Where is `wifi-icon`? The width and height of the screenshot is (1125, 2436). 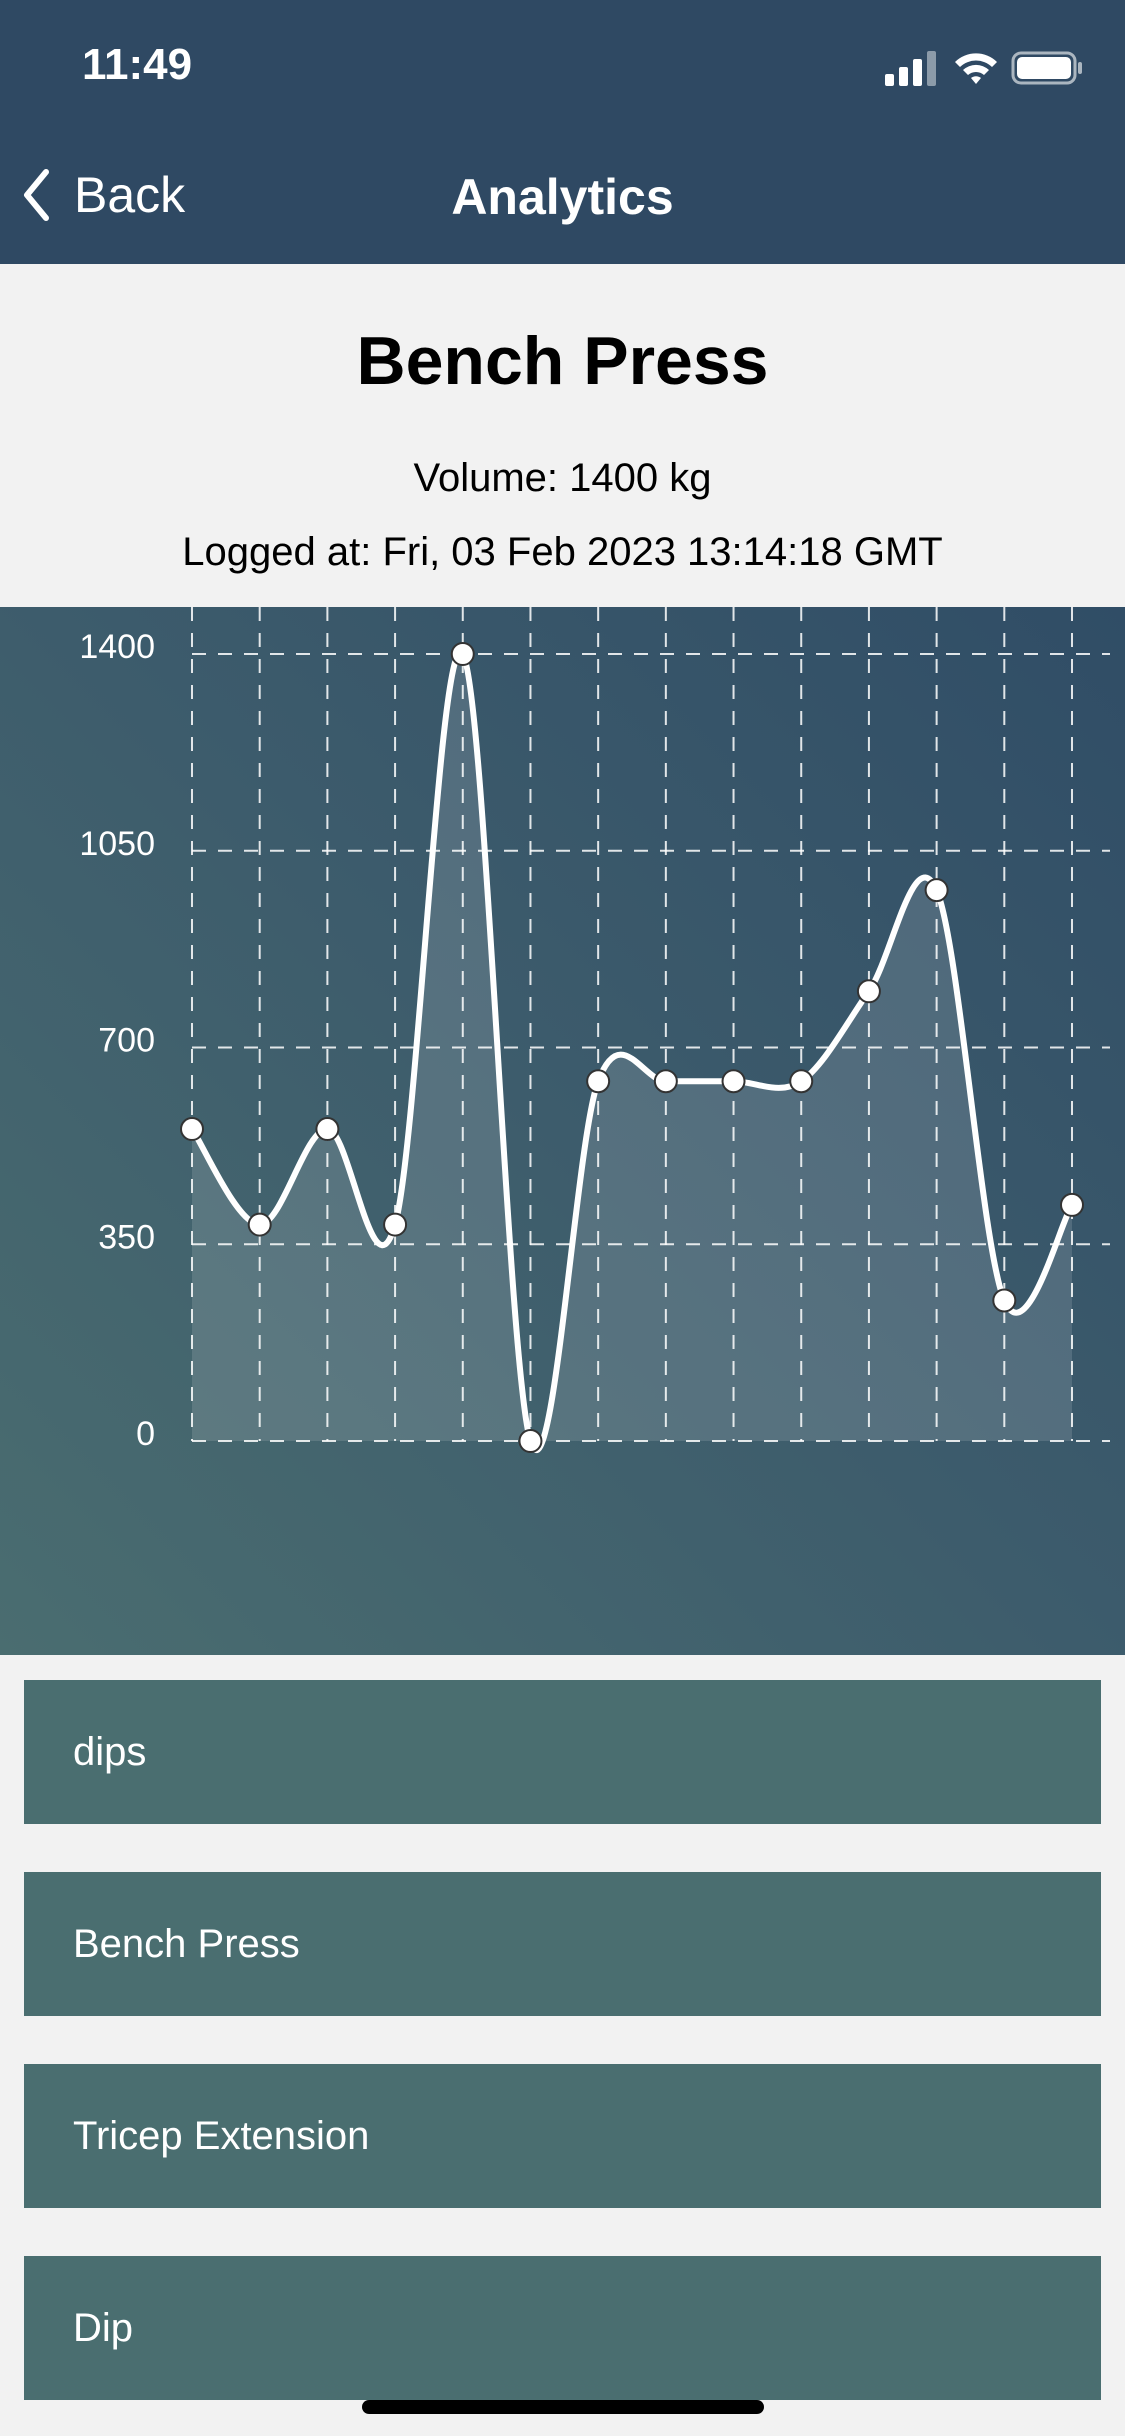
wifi-icon is located at coordinates (976, 68).